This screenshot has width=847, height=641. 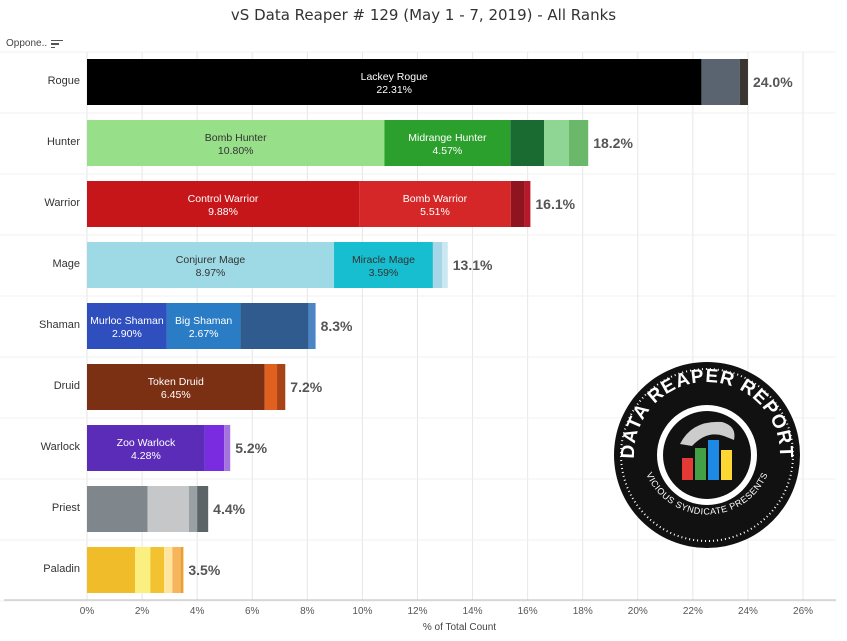 I want to click on x-tick-label: 2%, so click(x=142, y=611).